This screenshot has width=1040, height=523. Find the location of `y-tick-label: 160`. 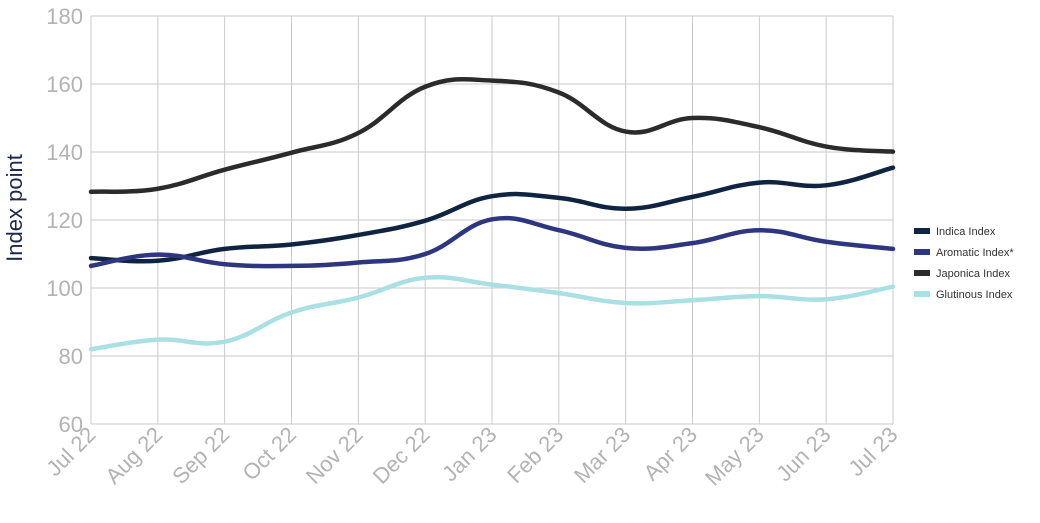

y-tick-label: 160 is located at coordinates (64, 84).